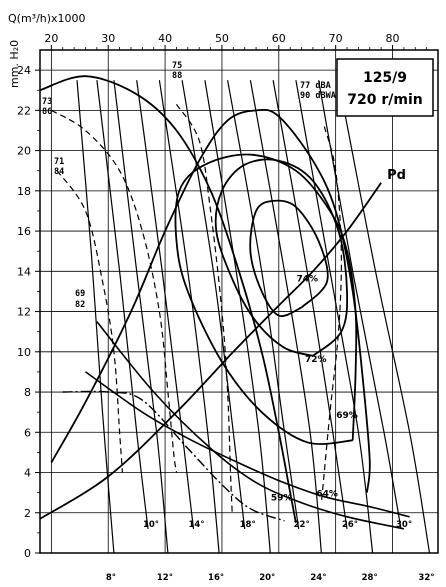  Describe the element at coordinates (24, 110) in the screenshot. I see `y-tick-label: 22` at that location.